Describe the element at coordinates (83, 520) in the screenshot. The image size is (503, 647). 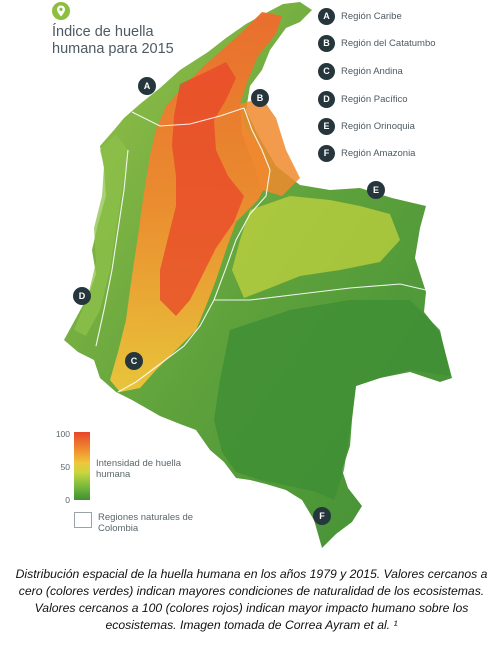
I see `regions-swatch` at that location.